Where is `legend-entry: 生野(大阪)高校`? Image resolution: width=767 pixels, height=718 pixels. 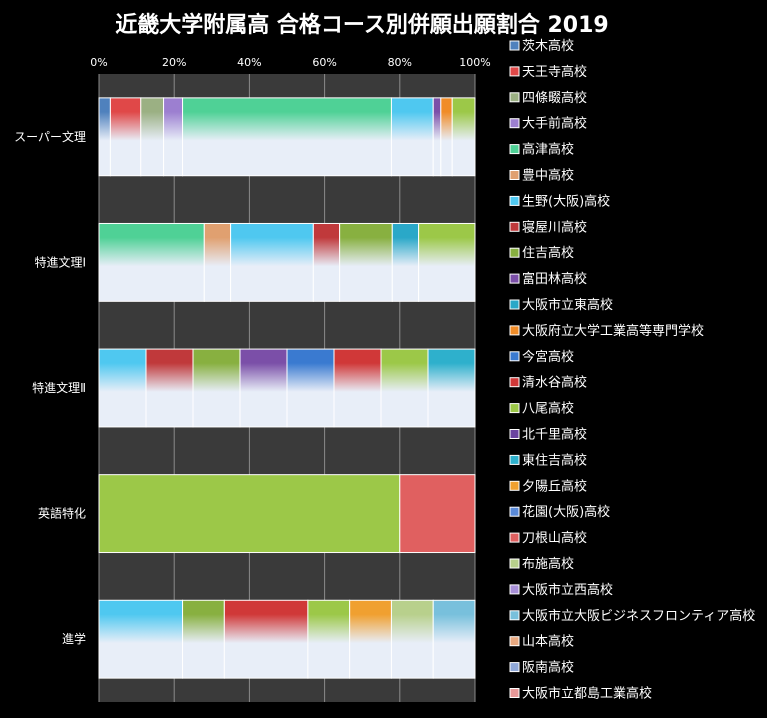
legend-entry: 生野(大阪)高校 is located at coordinates (566, 201).